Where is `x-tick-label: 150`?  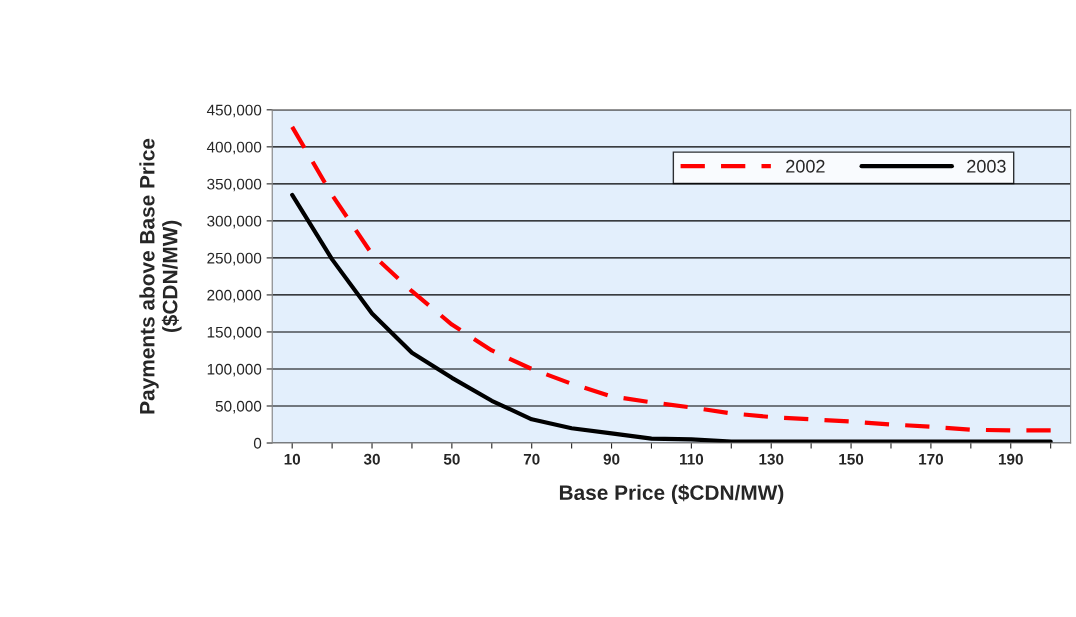
x-tick-label: 150 is located at coordinates (851, 459).